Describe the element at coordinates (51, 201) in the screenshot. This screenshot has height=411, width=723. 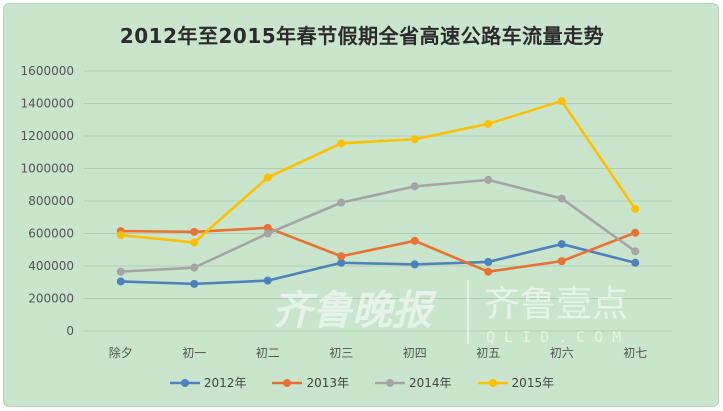
I see `y-tick-label: 800000` at that location.